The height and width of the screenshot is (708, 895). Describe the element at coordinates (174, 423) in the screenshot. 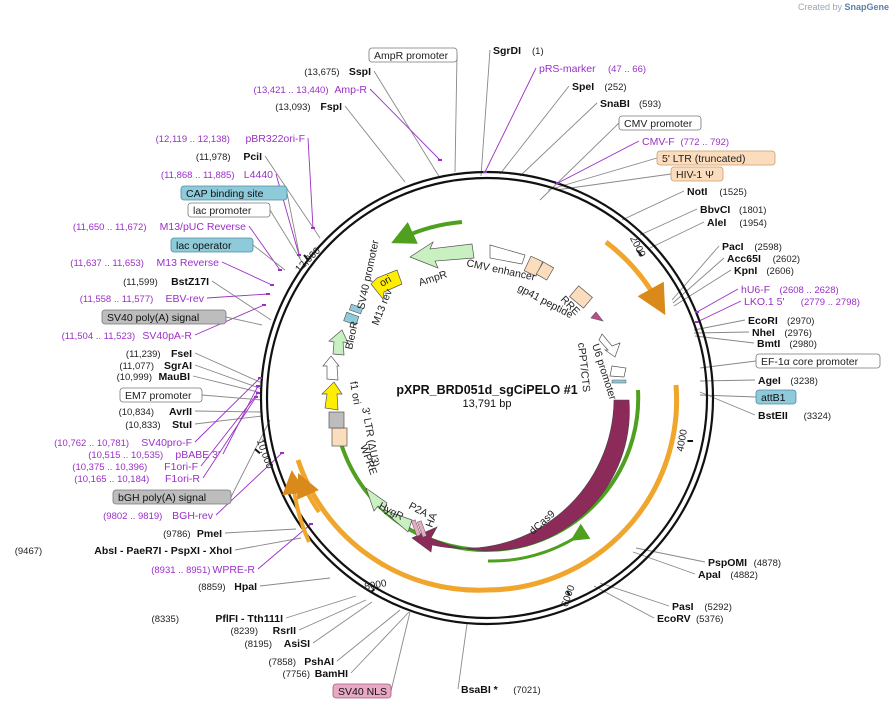

I see `primer-pbabe-3: pBABE 3' (10,515 .. 10,535)` at that location.